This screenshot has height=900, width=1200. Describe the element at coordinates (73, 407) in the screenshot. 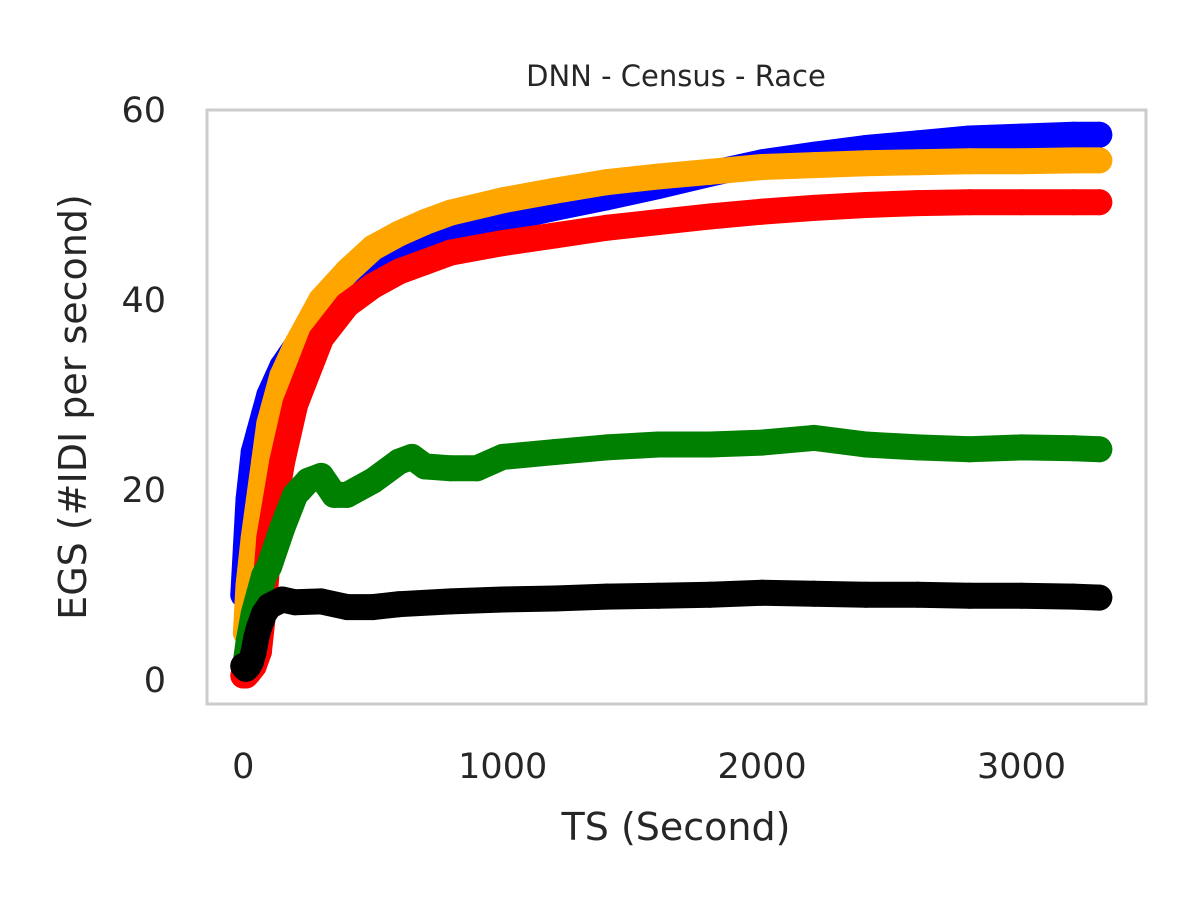

I see `y-axis-label: EGS (#IDI per second)` at that location.